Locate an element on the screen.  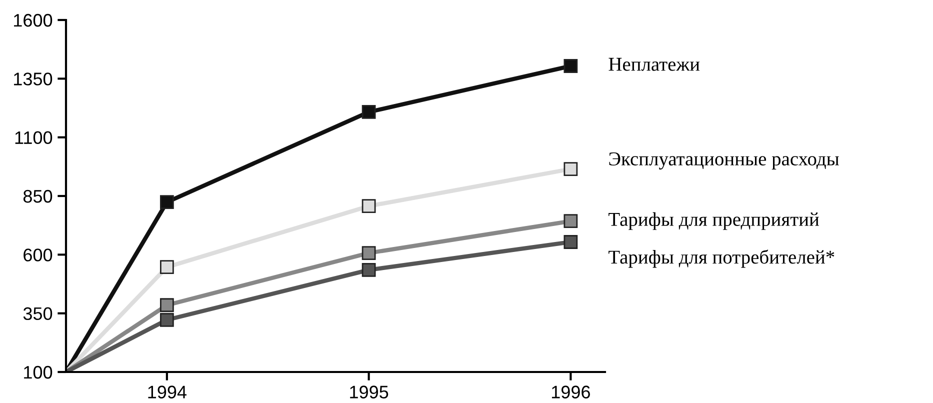
series-label: Тарифы для потребителей* is located at coordinates (721, 259).